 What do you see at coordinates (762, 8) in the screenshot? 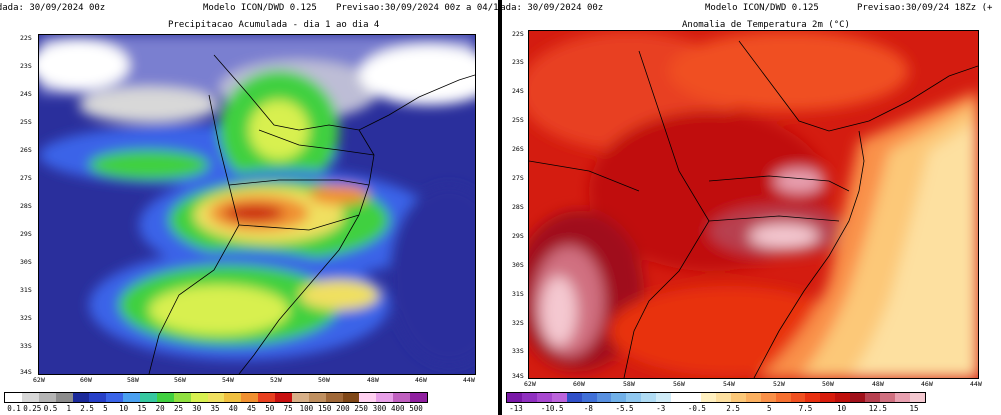
I see `model-label: Modelo ICON/DWD 0.125` at bounding box center [762, 8].